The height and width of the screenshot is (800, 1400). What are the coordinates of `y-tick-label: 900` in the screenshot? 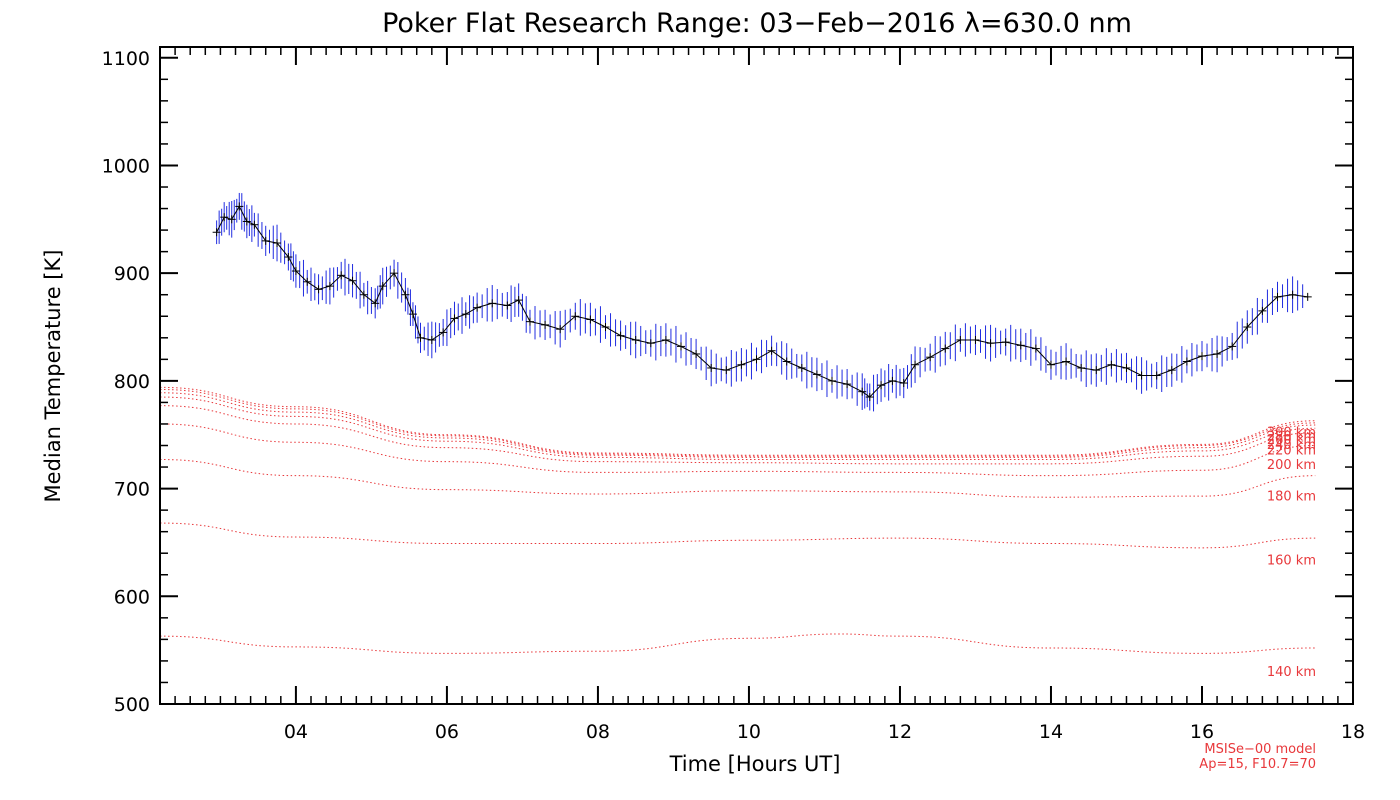 It's located at (132, 274).